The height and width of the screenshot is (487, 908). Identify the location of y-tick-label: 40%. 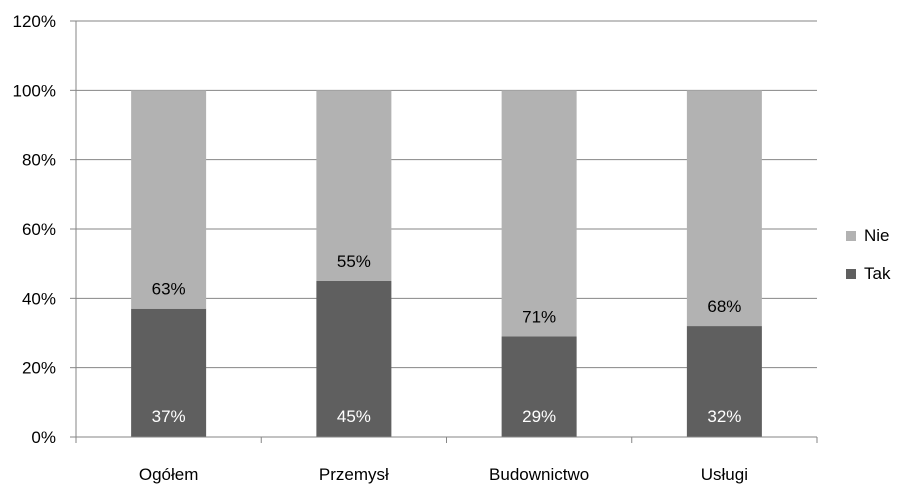
(39, 298).